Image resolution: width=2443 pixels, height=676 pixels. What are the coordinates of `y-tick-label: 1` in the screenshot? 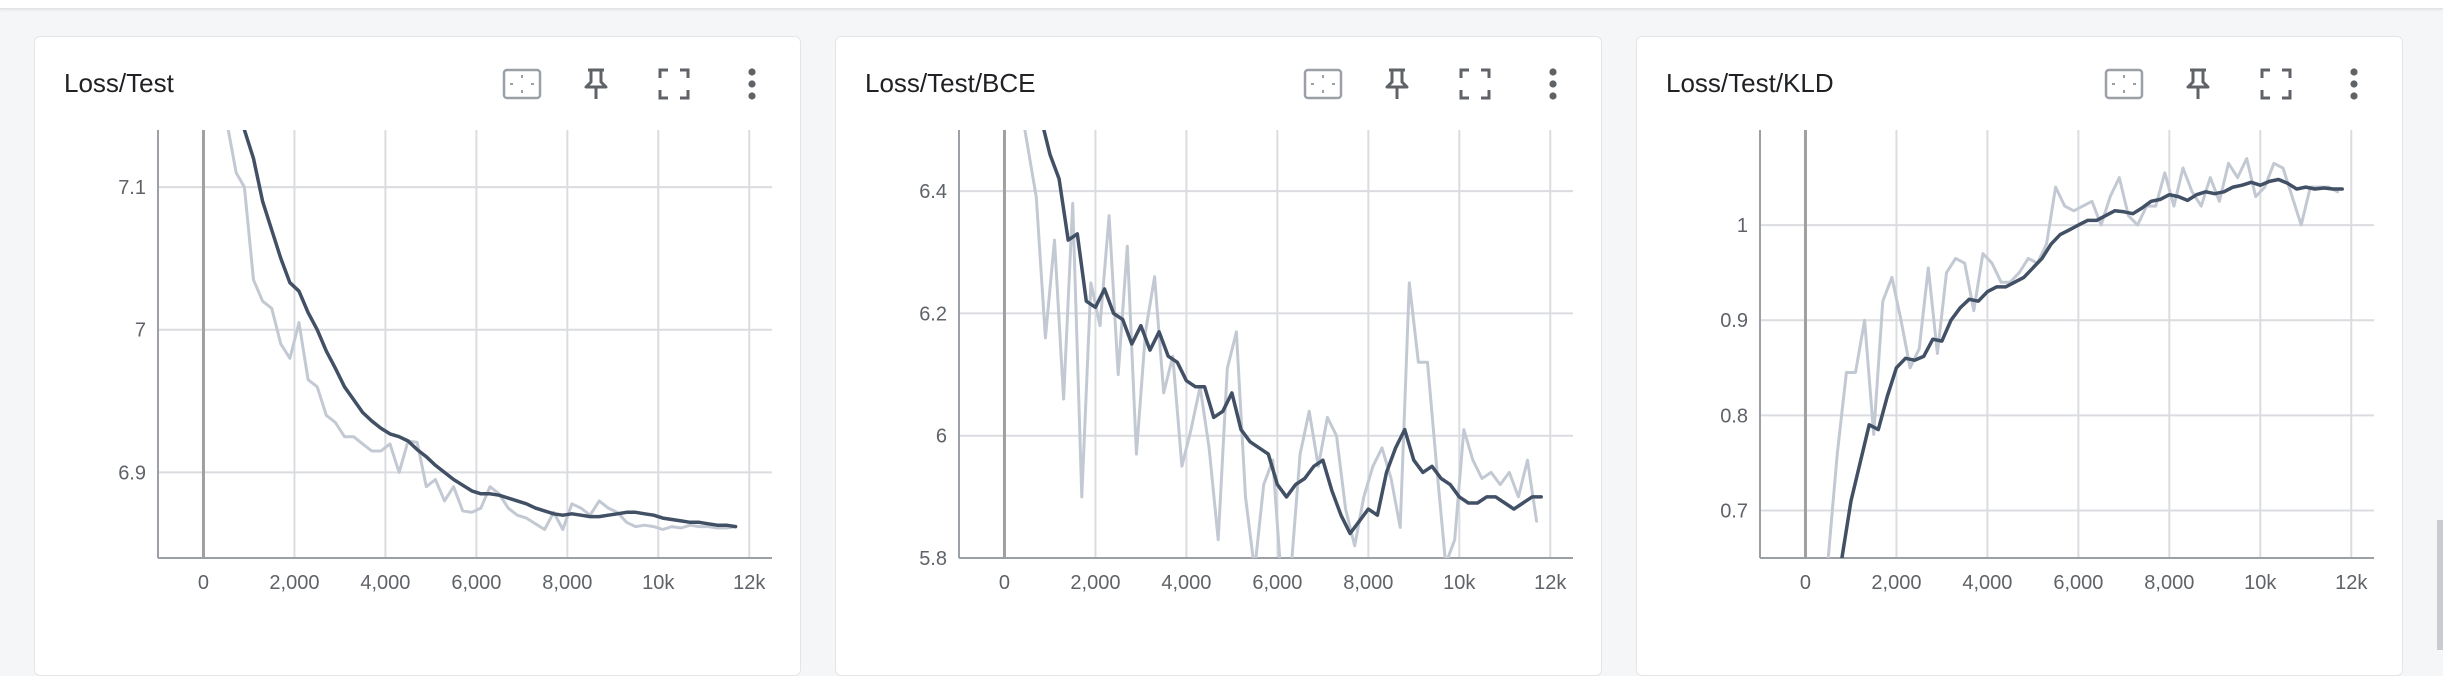 It's located at (1742, 226).